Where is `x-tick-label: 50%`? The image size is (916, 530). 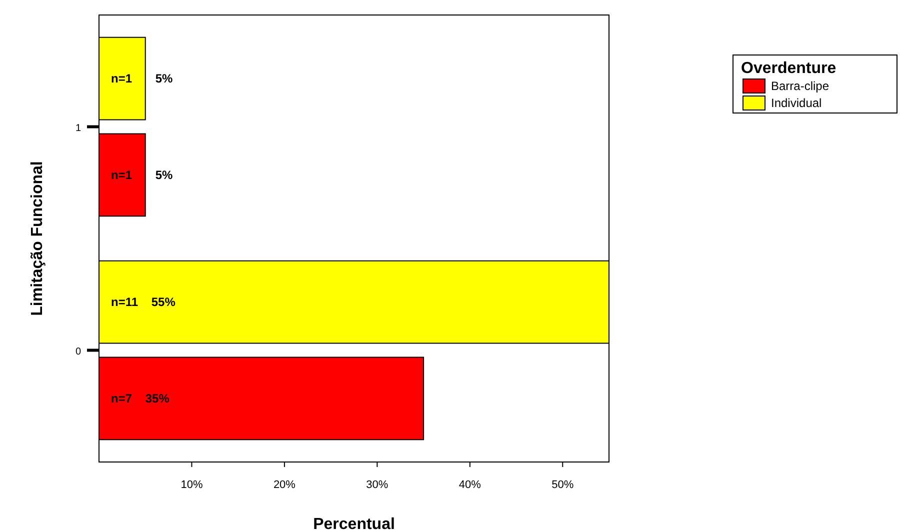
x-tick-label: 50% is located at coordinates (563, 485).